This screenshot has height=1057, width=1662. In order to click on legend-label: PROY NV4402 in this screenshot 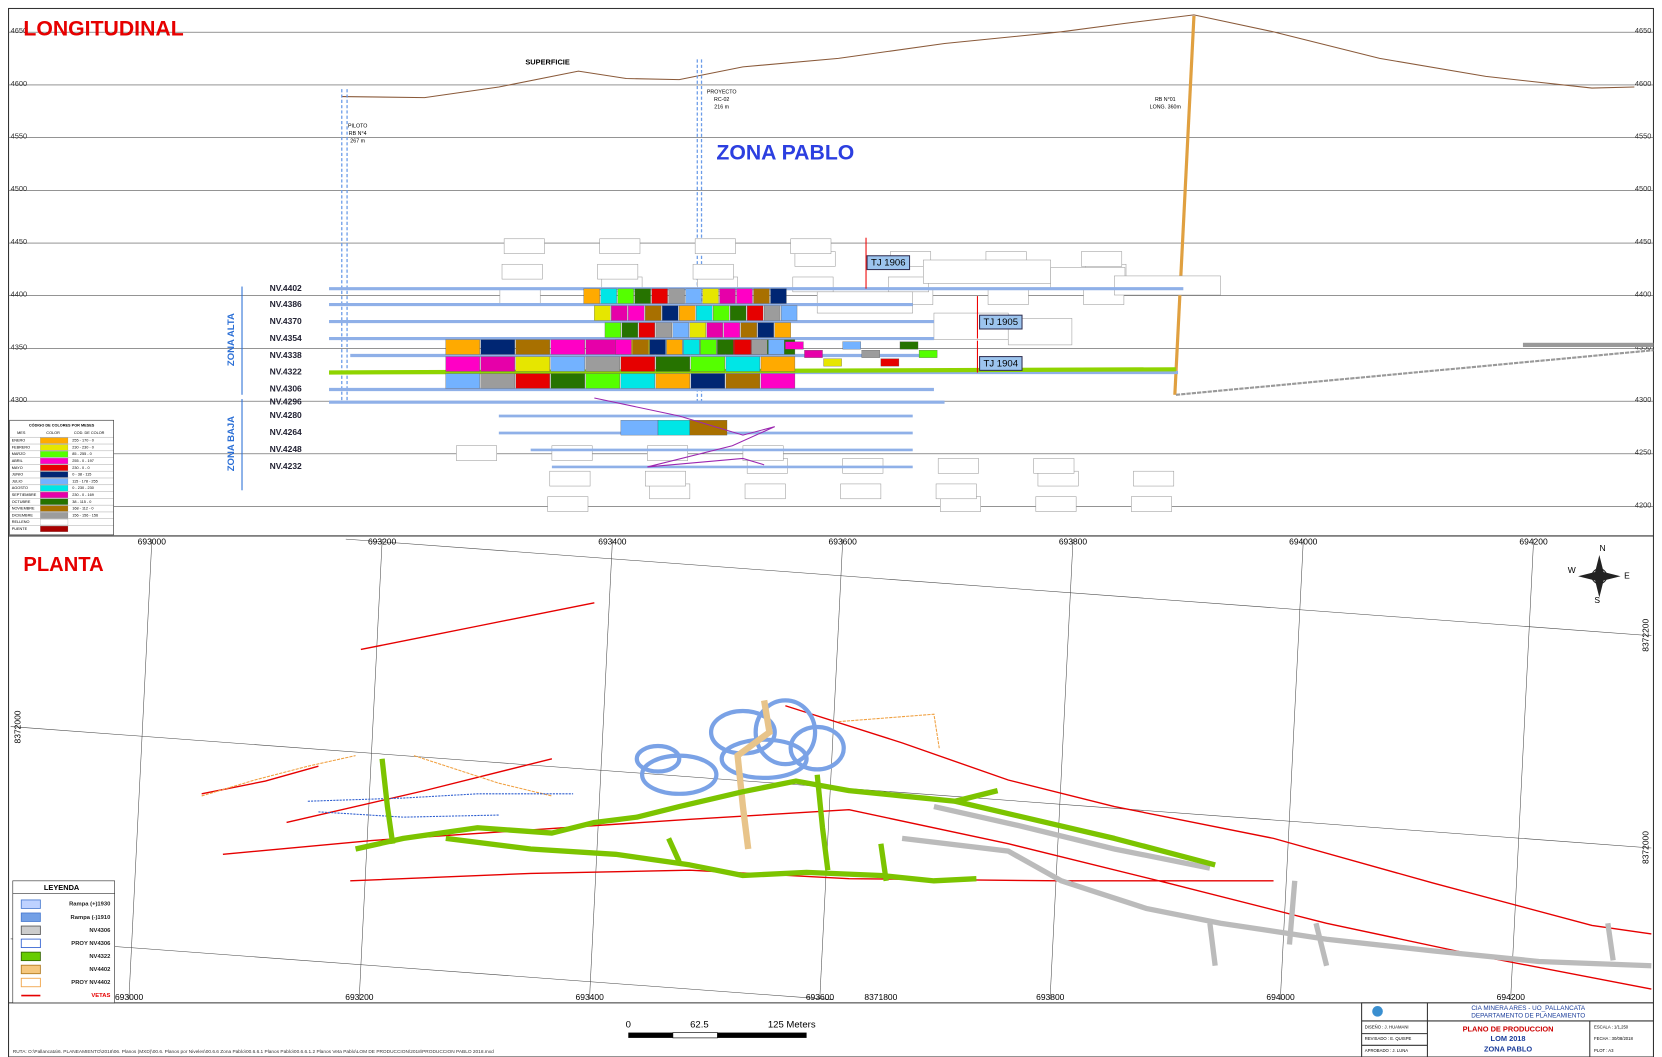, I will do `click(91, 983)`.